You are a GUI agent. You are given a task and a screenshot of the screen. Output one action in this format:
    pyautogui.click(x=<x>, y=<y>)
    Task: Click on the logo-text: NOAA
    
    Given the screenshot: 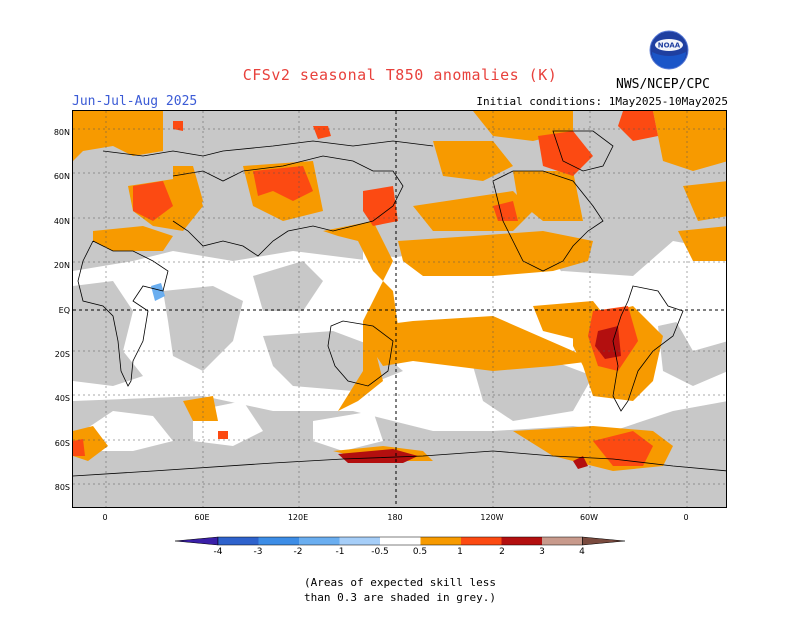 What is the action you would take?
    pyautogui.click(x=669, y=46)
    